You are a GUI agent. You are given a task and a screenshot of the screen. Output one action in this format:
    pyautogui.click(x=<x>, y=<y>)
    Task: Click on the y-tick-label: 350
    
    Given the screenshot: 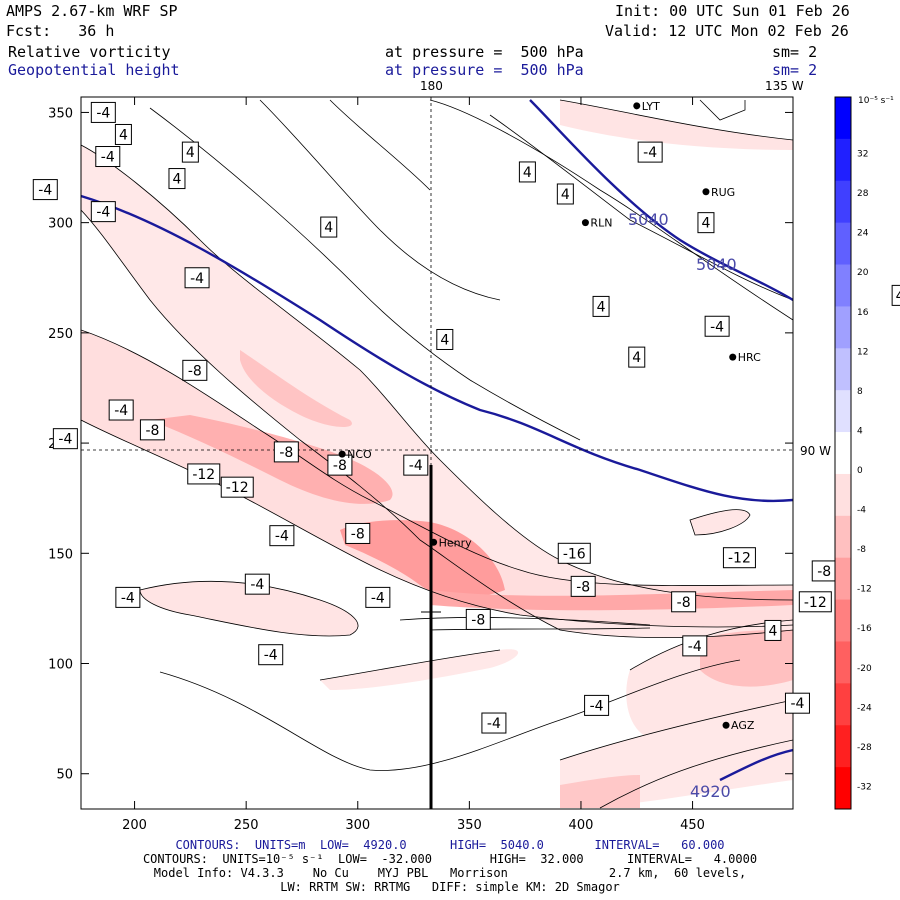 What is the action you would take?
    pyautogui.click(x=60, y=113)
    